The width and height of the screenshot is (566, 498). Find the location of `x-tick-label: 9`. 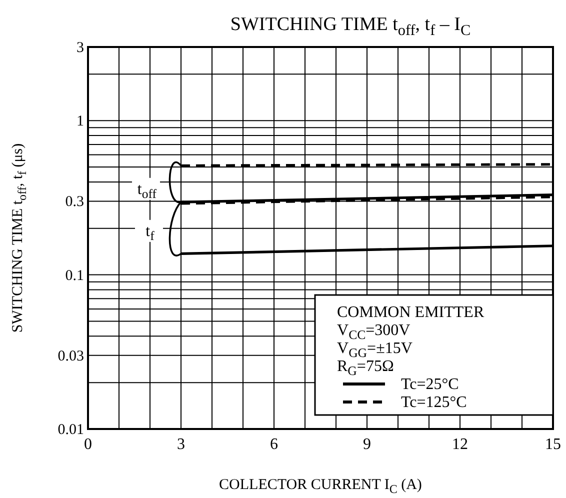

x-tick-label: 9 is located at coordinates (367, 444).